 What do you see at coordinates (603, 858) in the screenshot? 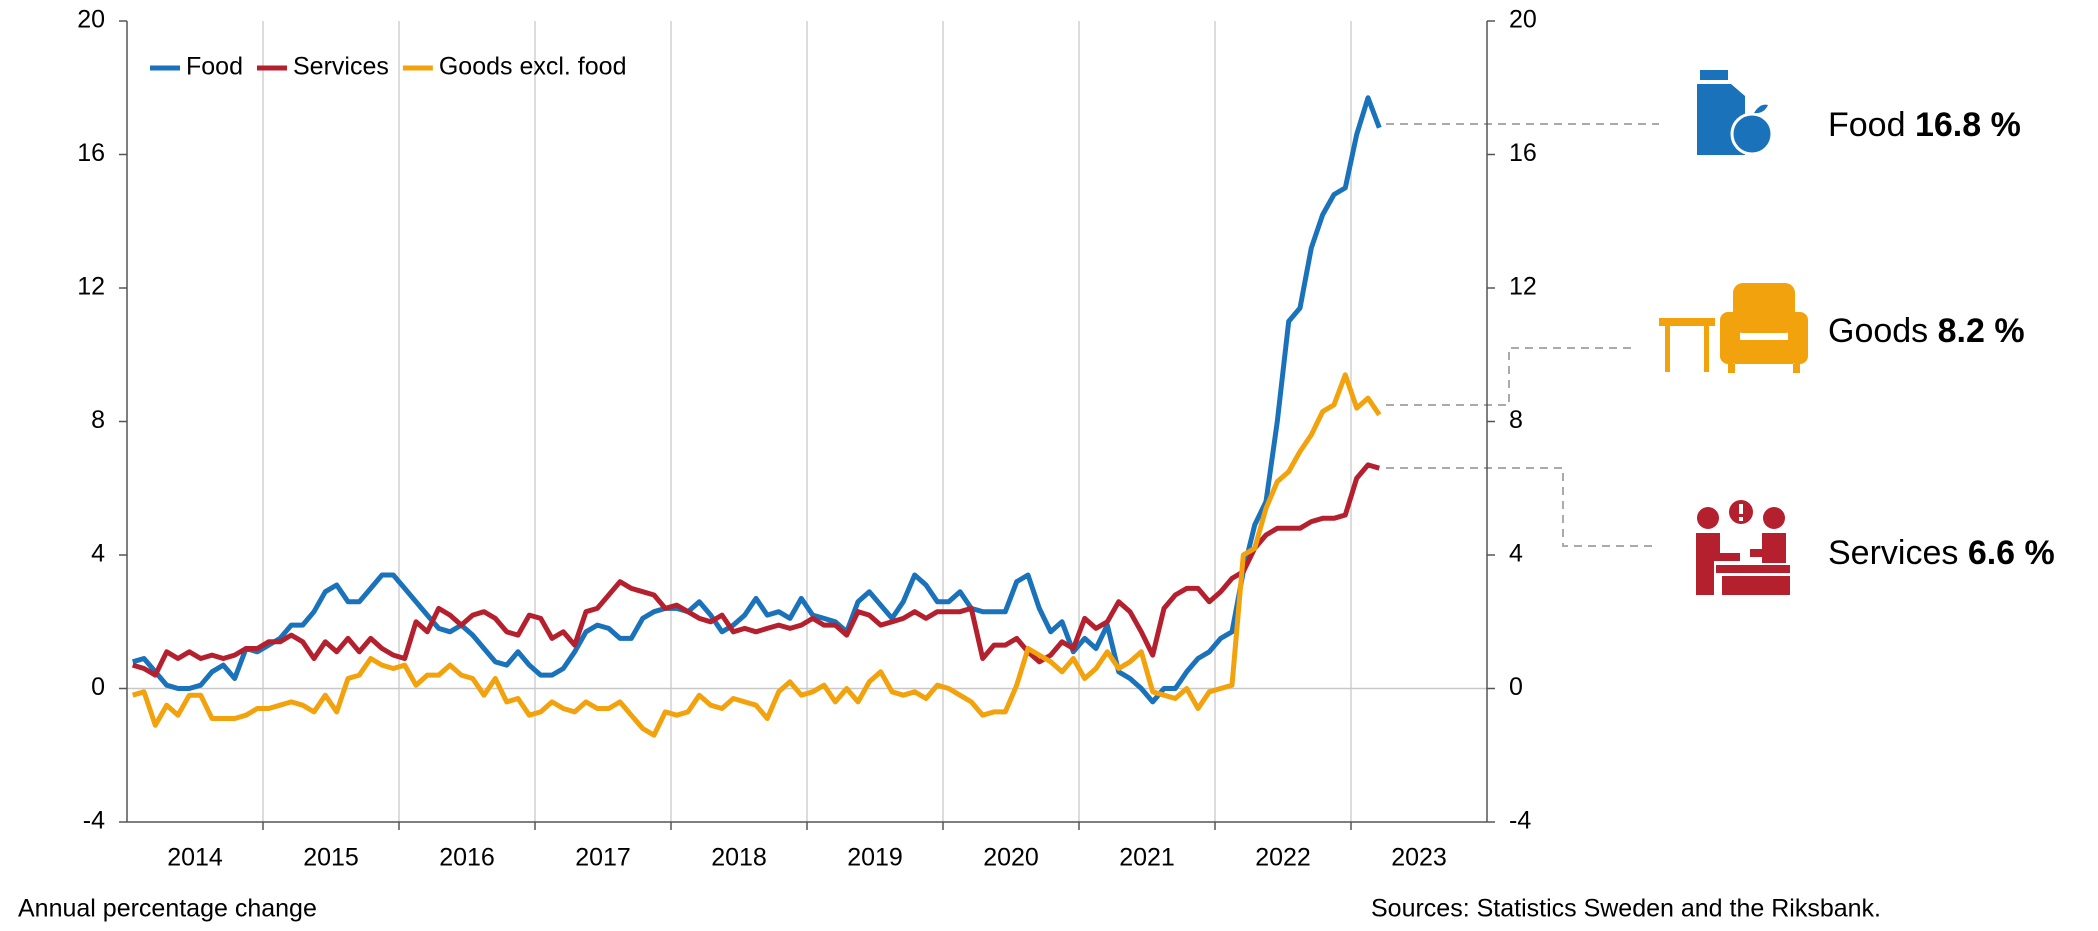
I see `x-tick-label: 2017` at bounding box center [603, 858].